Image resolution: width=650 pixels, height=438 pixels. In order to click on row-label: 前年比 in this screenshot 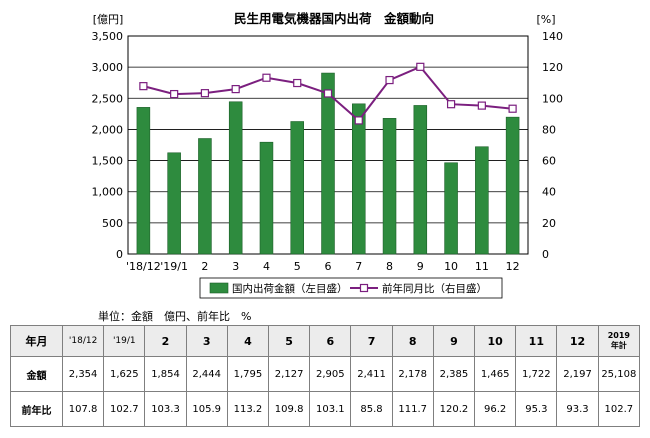, I will do `click(36, 409)`.